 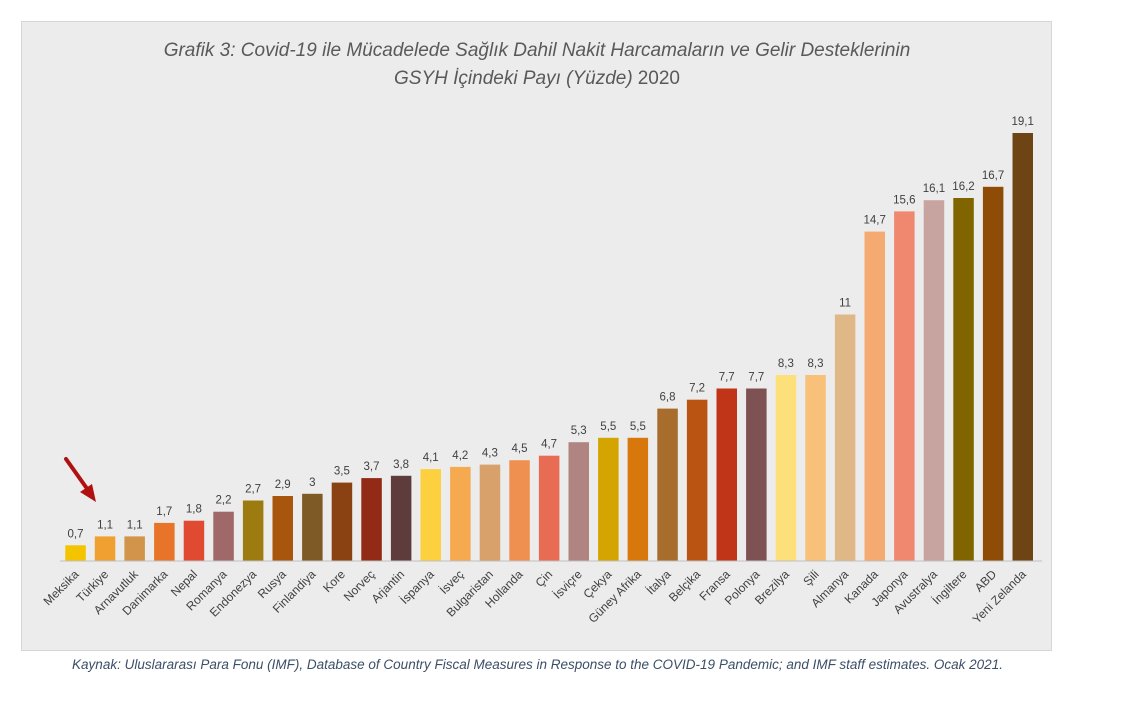 I want to click on category-label-ispanya: İspanya, so click(x=417, y=587).